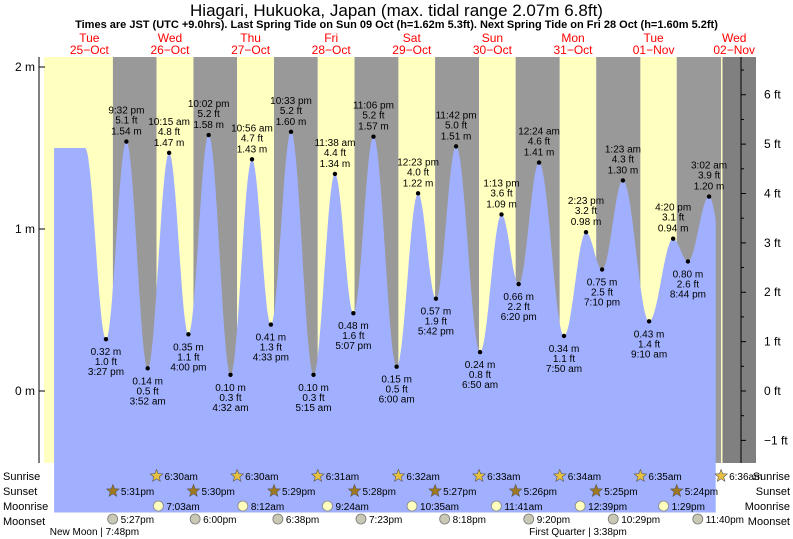 The image size is (793, 539). Describe the element at coordinates (540, 492) in the screenshot. I see `sunset-time: 5:26pm` at that location.